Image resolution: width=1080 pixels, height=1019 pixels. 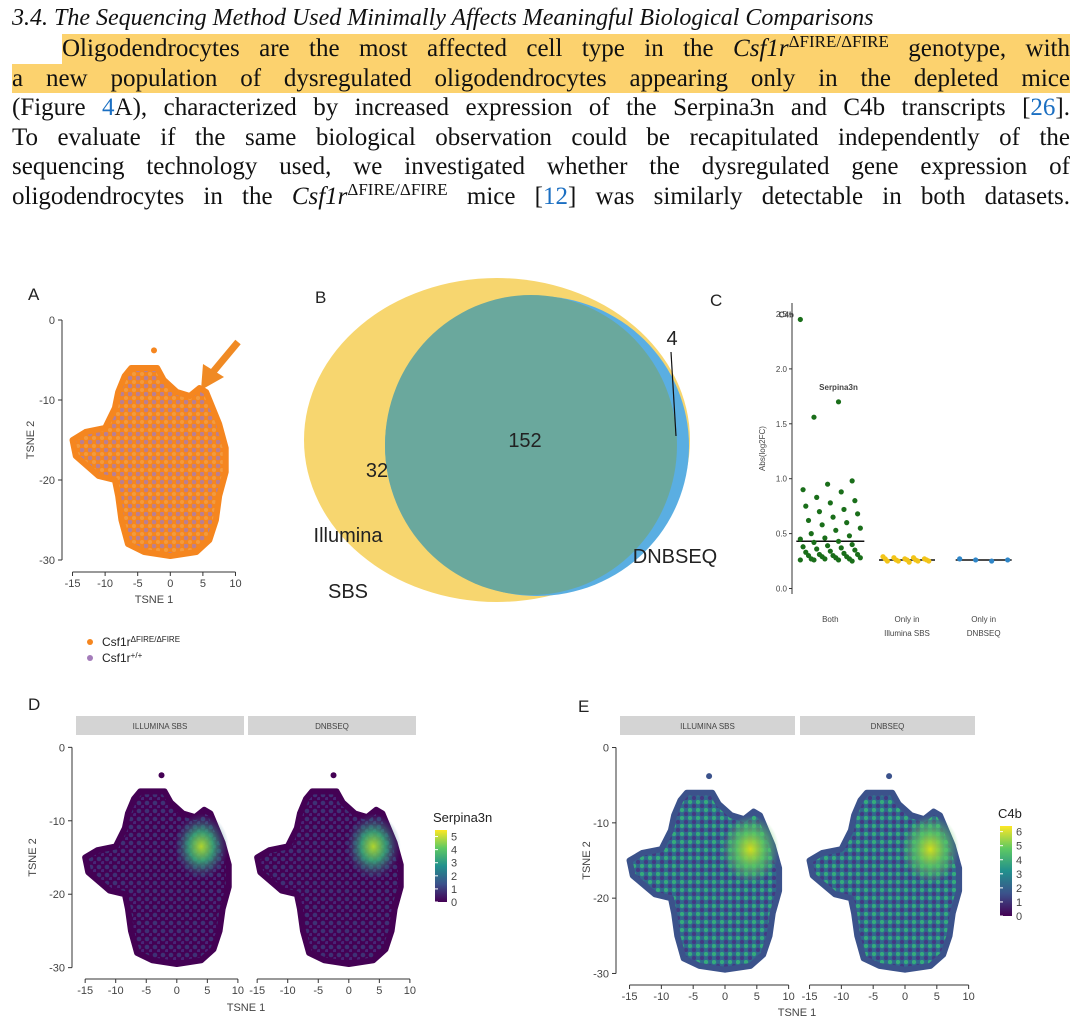 What do you see at coordinates (838, 387) in the screenshot?
I see `point-label: Serpina3n` at bounding box center [838, 387].